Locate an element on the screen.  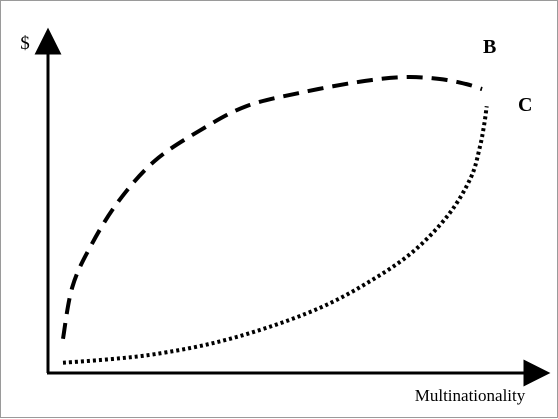
series-b-label: B is located at coordinates (489, 47).